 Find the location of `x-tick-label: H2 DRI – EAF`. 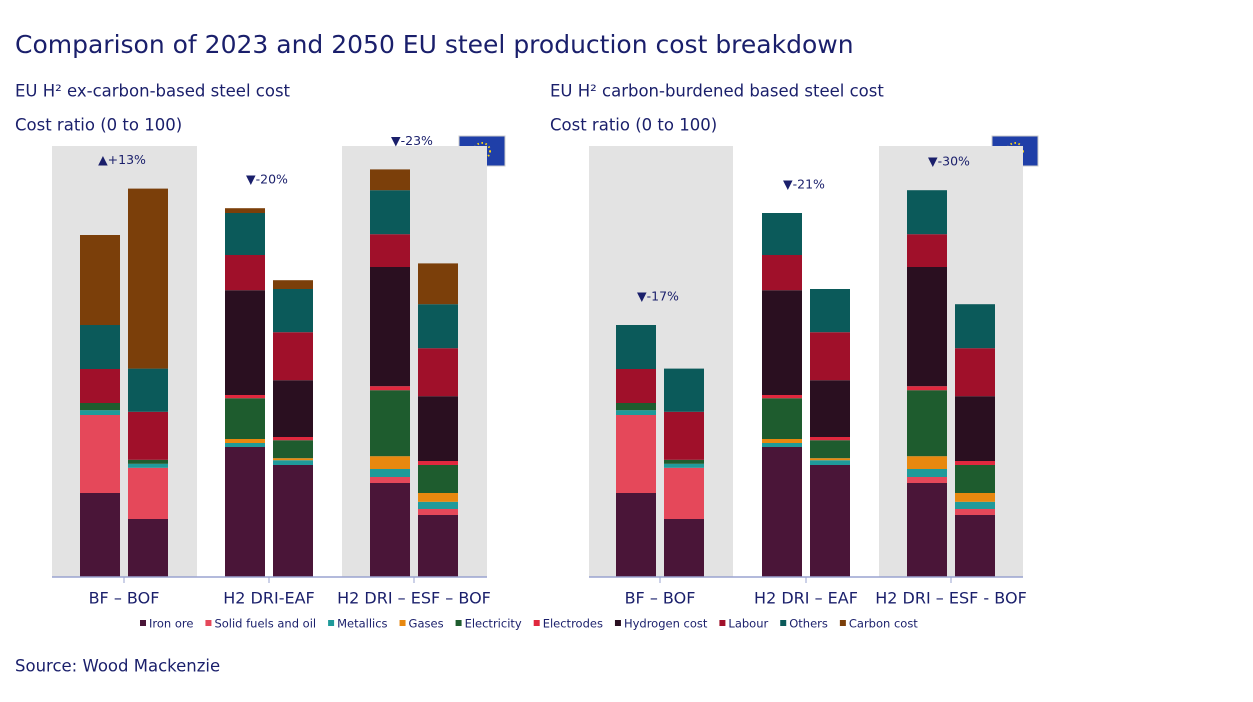

x-tick-label: H2 DRI – EAF is located at coordinates (806, 598).